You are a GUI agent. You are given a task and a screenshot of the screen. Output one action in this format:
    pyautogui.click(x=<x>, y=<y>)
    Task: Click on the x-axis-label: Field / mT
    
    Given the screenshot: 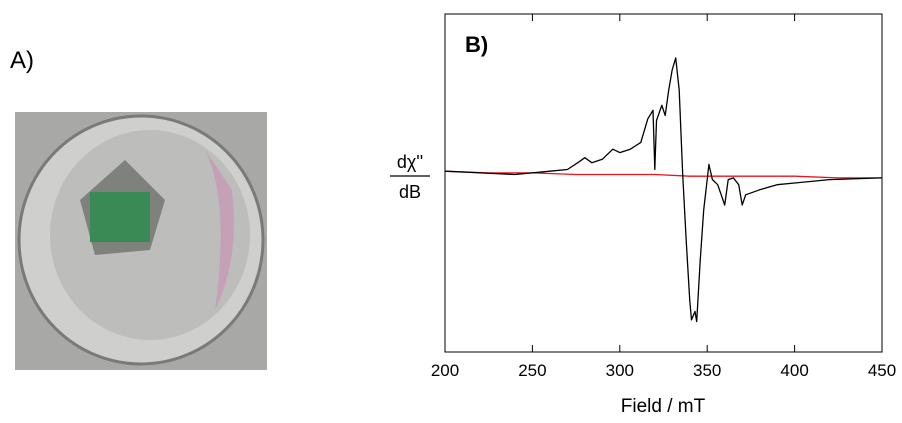 What is the action you would take?
    pyautogui.click(x=663, y=406)
    